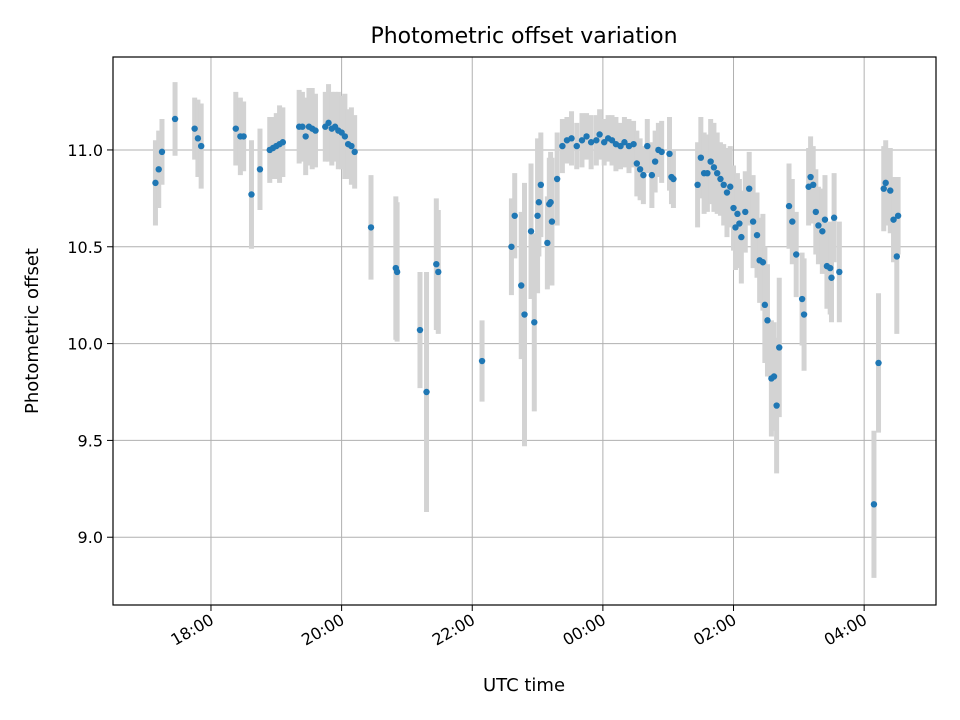 The image size is (960, 720). Describe the element at coordinates (192, 630) in the screenshot. I see `x-tick-label: 18:00` at that location.